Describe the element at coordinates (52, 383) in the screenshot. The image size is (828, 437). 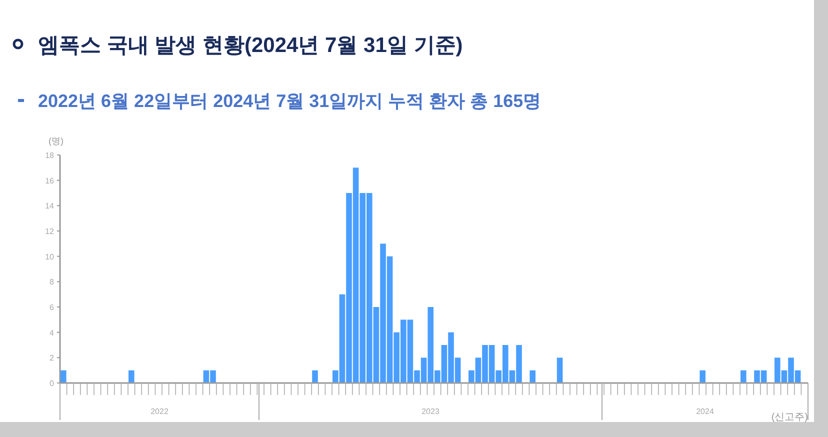
I see `y-tick-label: 0` at that location.